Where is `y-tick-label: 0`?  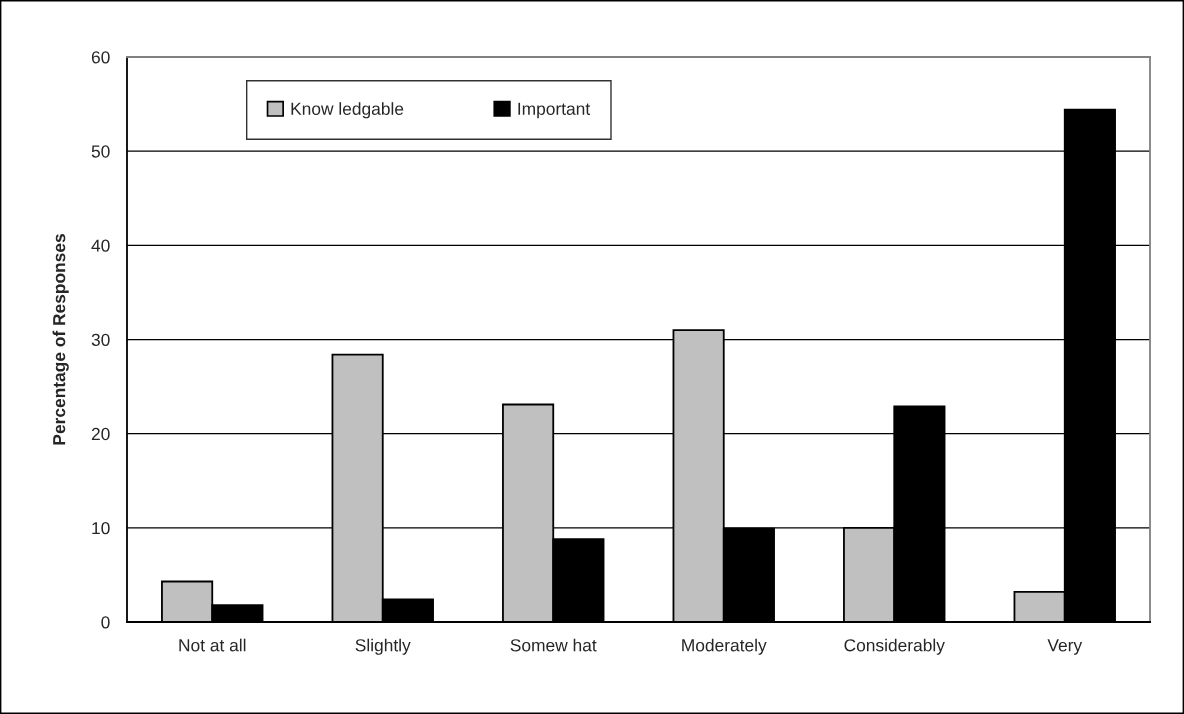
y-tick-label: 0 is located at coordinates (105, 622).